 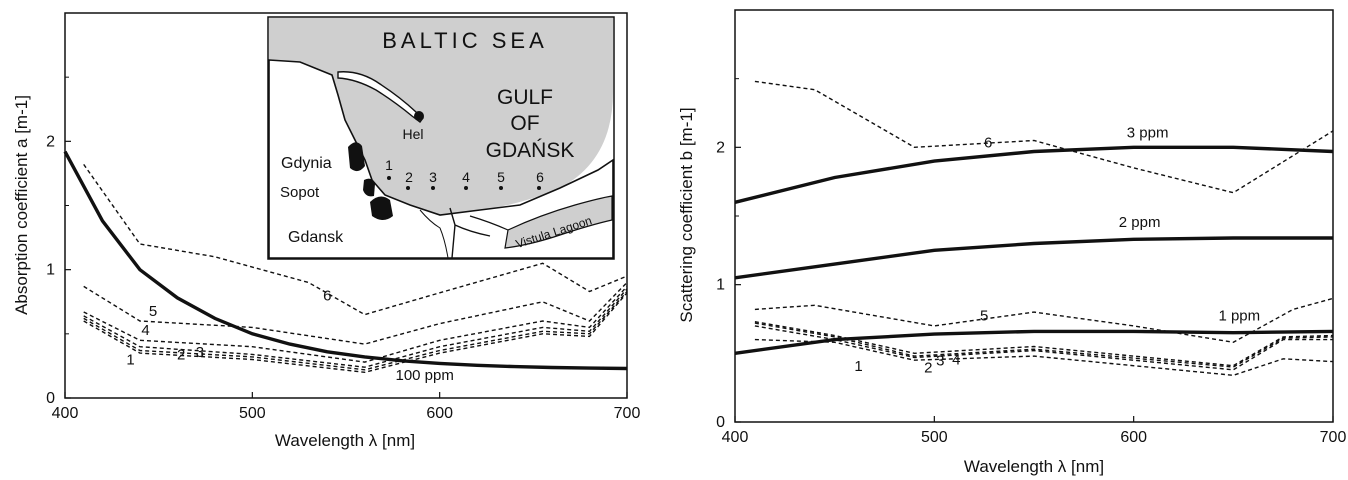 I want to click on y-axis-label: Scattering coefficient b [m-1], so click(x=686, y=214).